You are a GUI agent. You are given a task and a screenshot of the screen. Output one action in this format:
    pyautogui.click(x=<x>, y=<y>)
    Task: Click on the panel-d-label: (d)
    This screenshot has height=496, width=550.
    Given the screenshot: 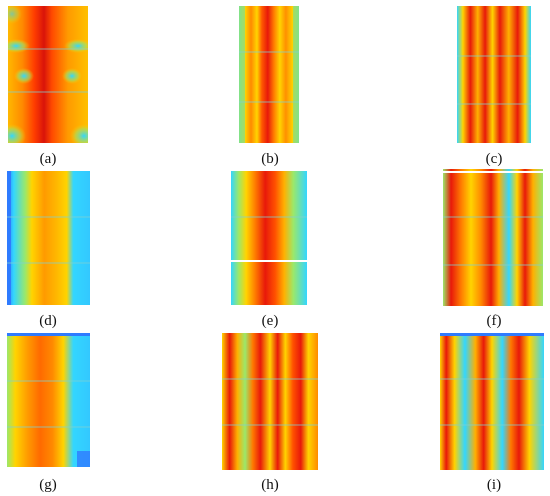 What is the action you would take?
    pyautogui.click(x=48, y=321)
    